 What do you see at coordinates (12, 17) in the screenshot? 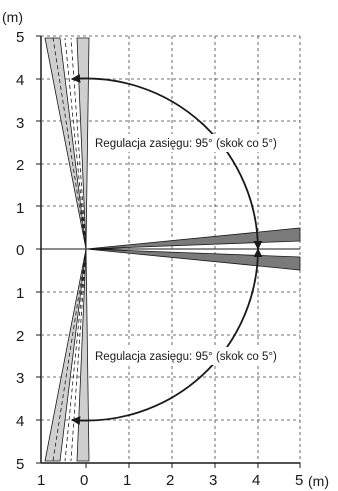
I see `y-axis-unit-label: (m)` at bounding box center [12, 17].